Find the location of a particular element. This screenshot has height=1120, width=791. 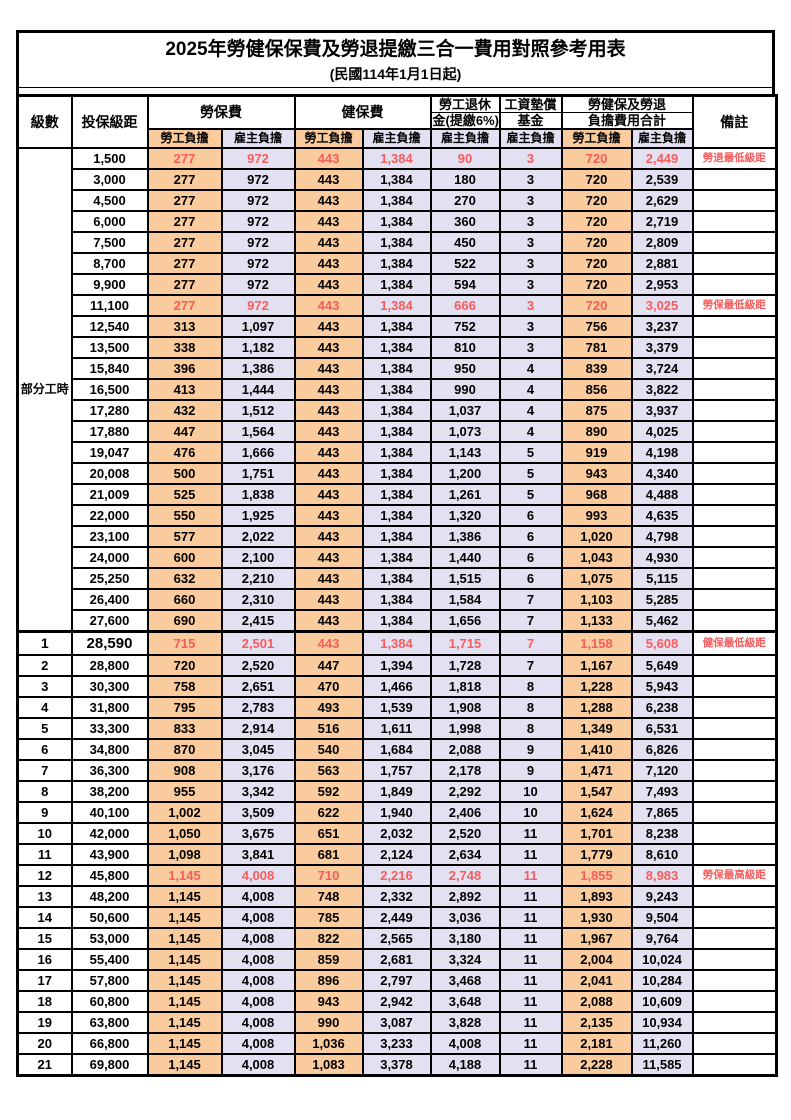

health-er-cell: 2,449 is located at coordinates (396, 917).